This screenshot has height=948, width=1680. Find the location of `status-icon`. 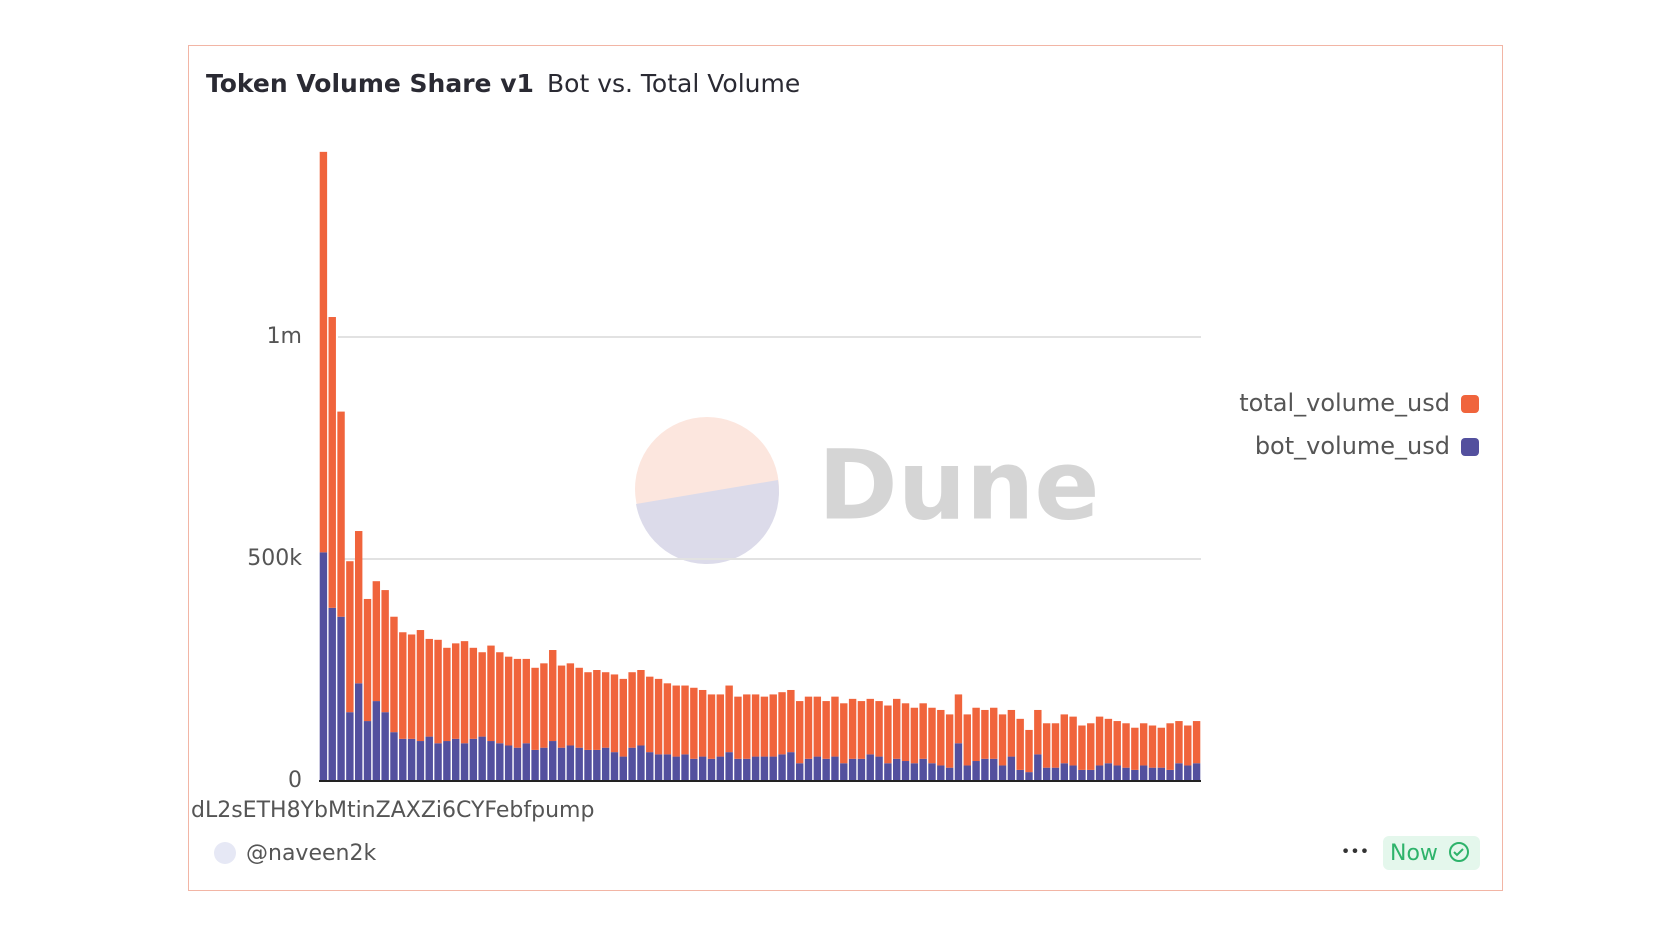

status-icon is located at coordinates (1459, 852).